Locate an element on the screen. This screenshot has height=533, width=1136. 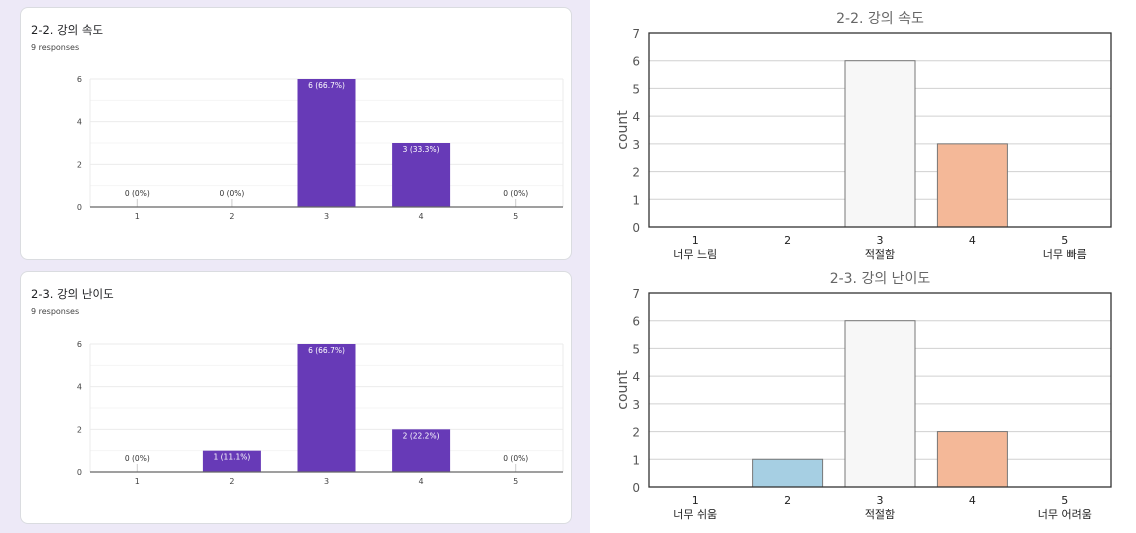
chart-title: 2-2. 강의 속도 is located at coordinates (880, 19).